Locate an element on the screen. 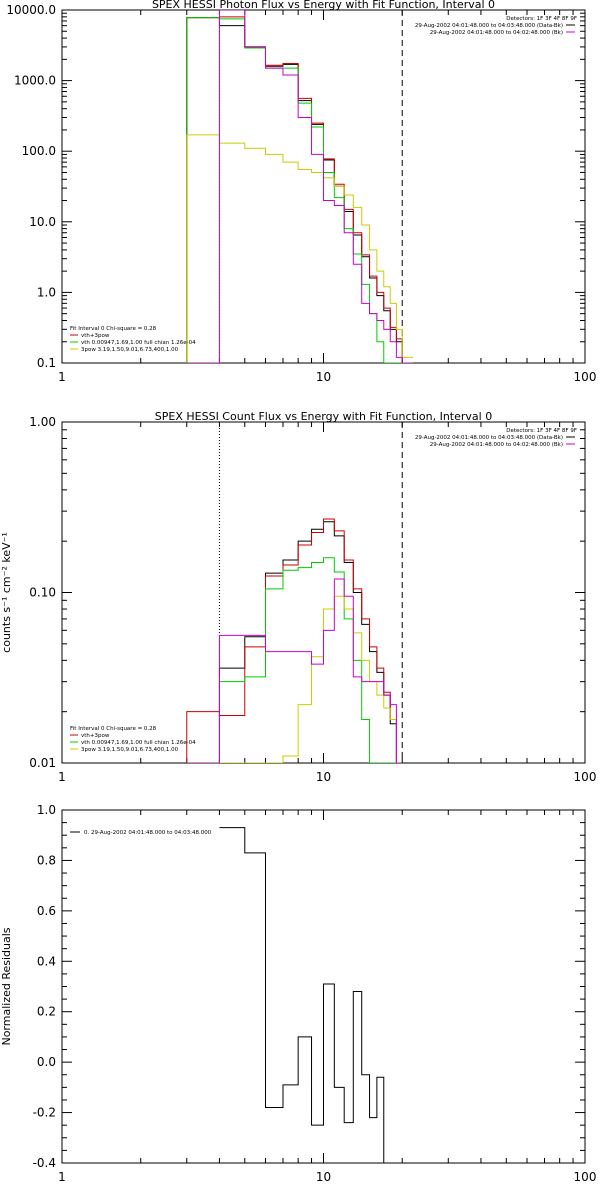 The width and height of the screenshot is (600, 1200). y-tick-label: 0.6 is located at coordinates (46, 911).